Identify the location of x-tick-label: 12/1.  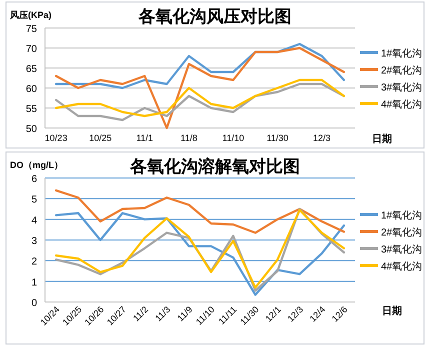
(273, 314).